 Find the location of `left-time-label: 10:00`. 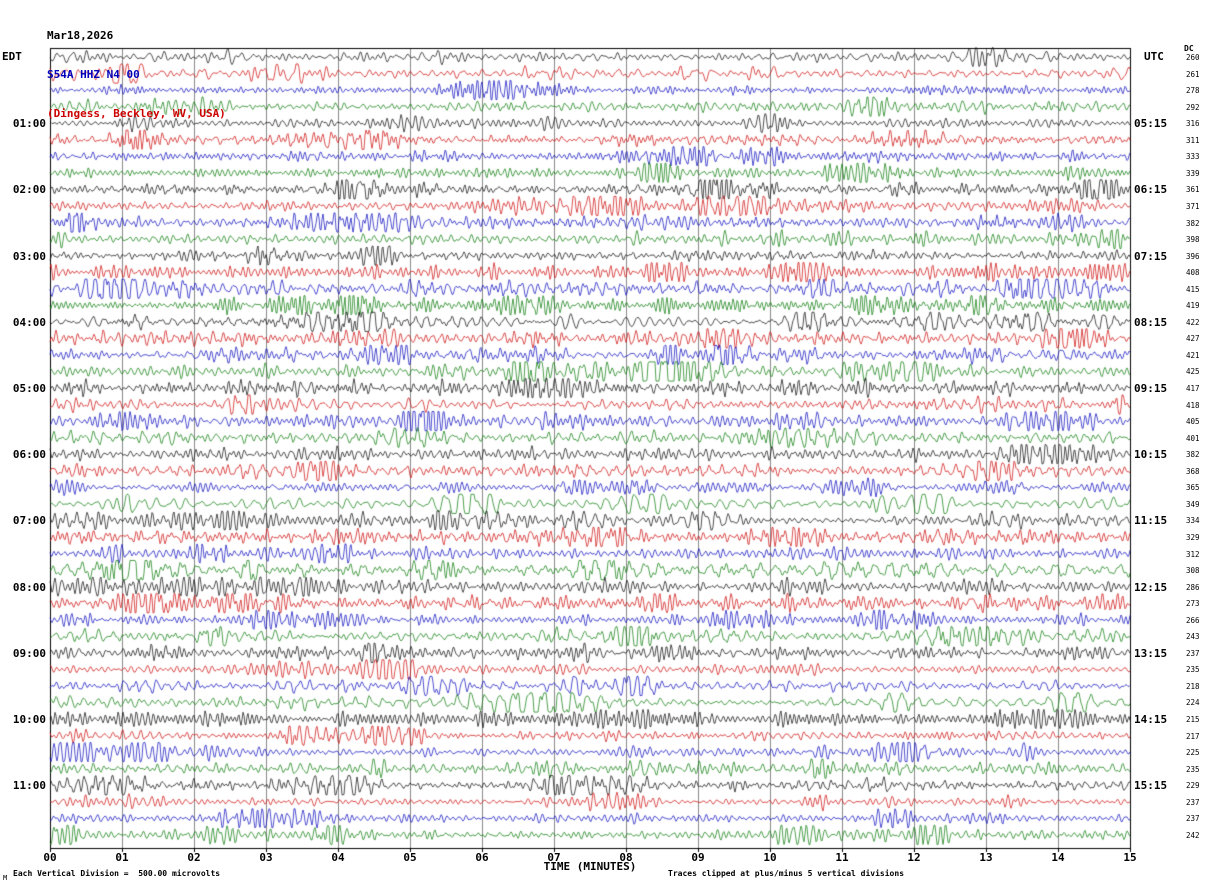

left-time-label: 10:00 is located at coordinates (29, 720).